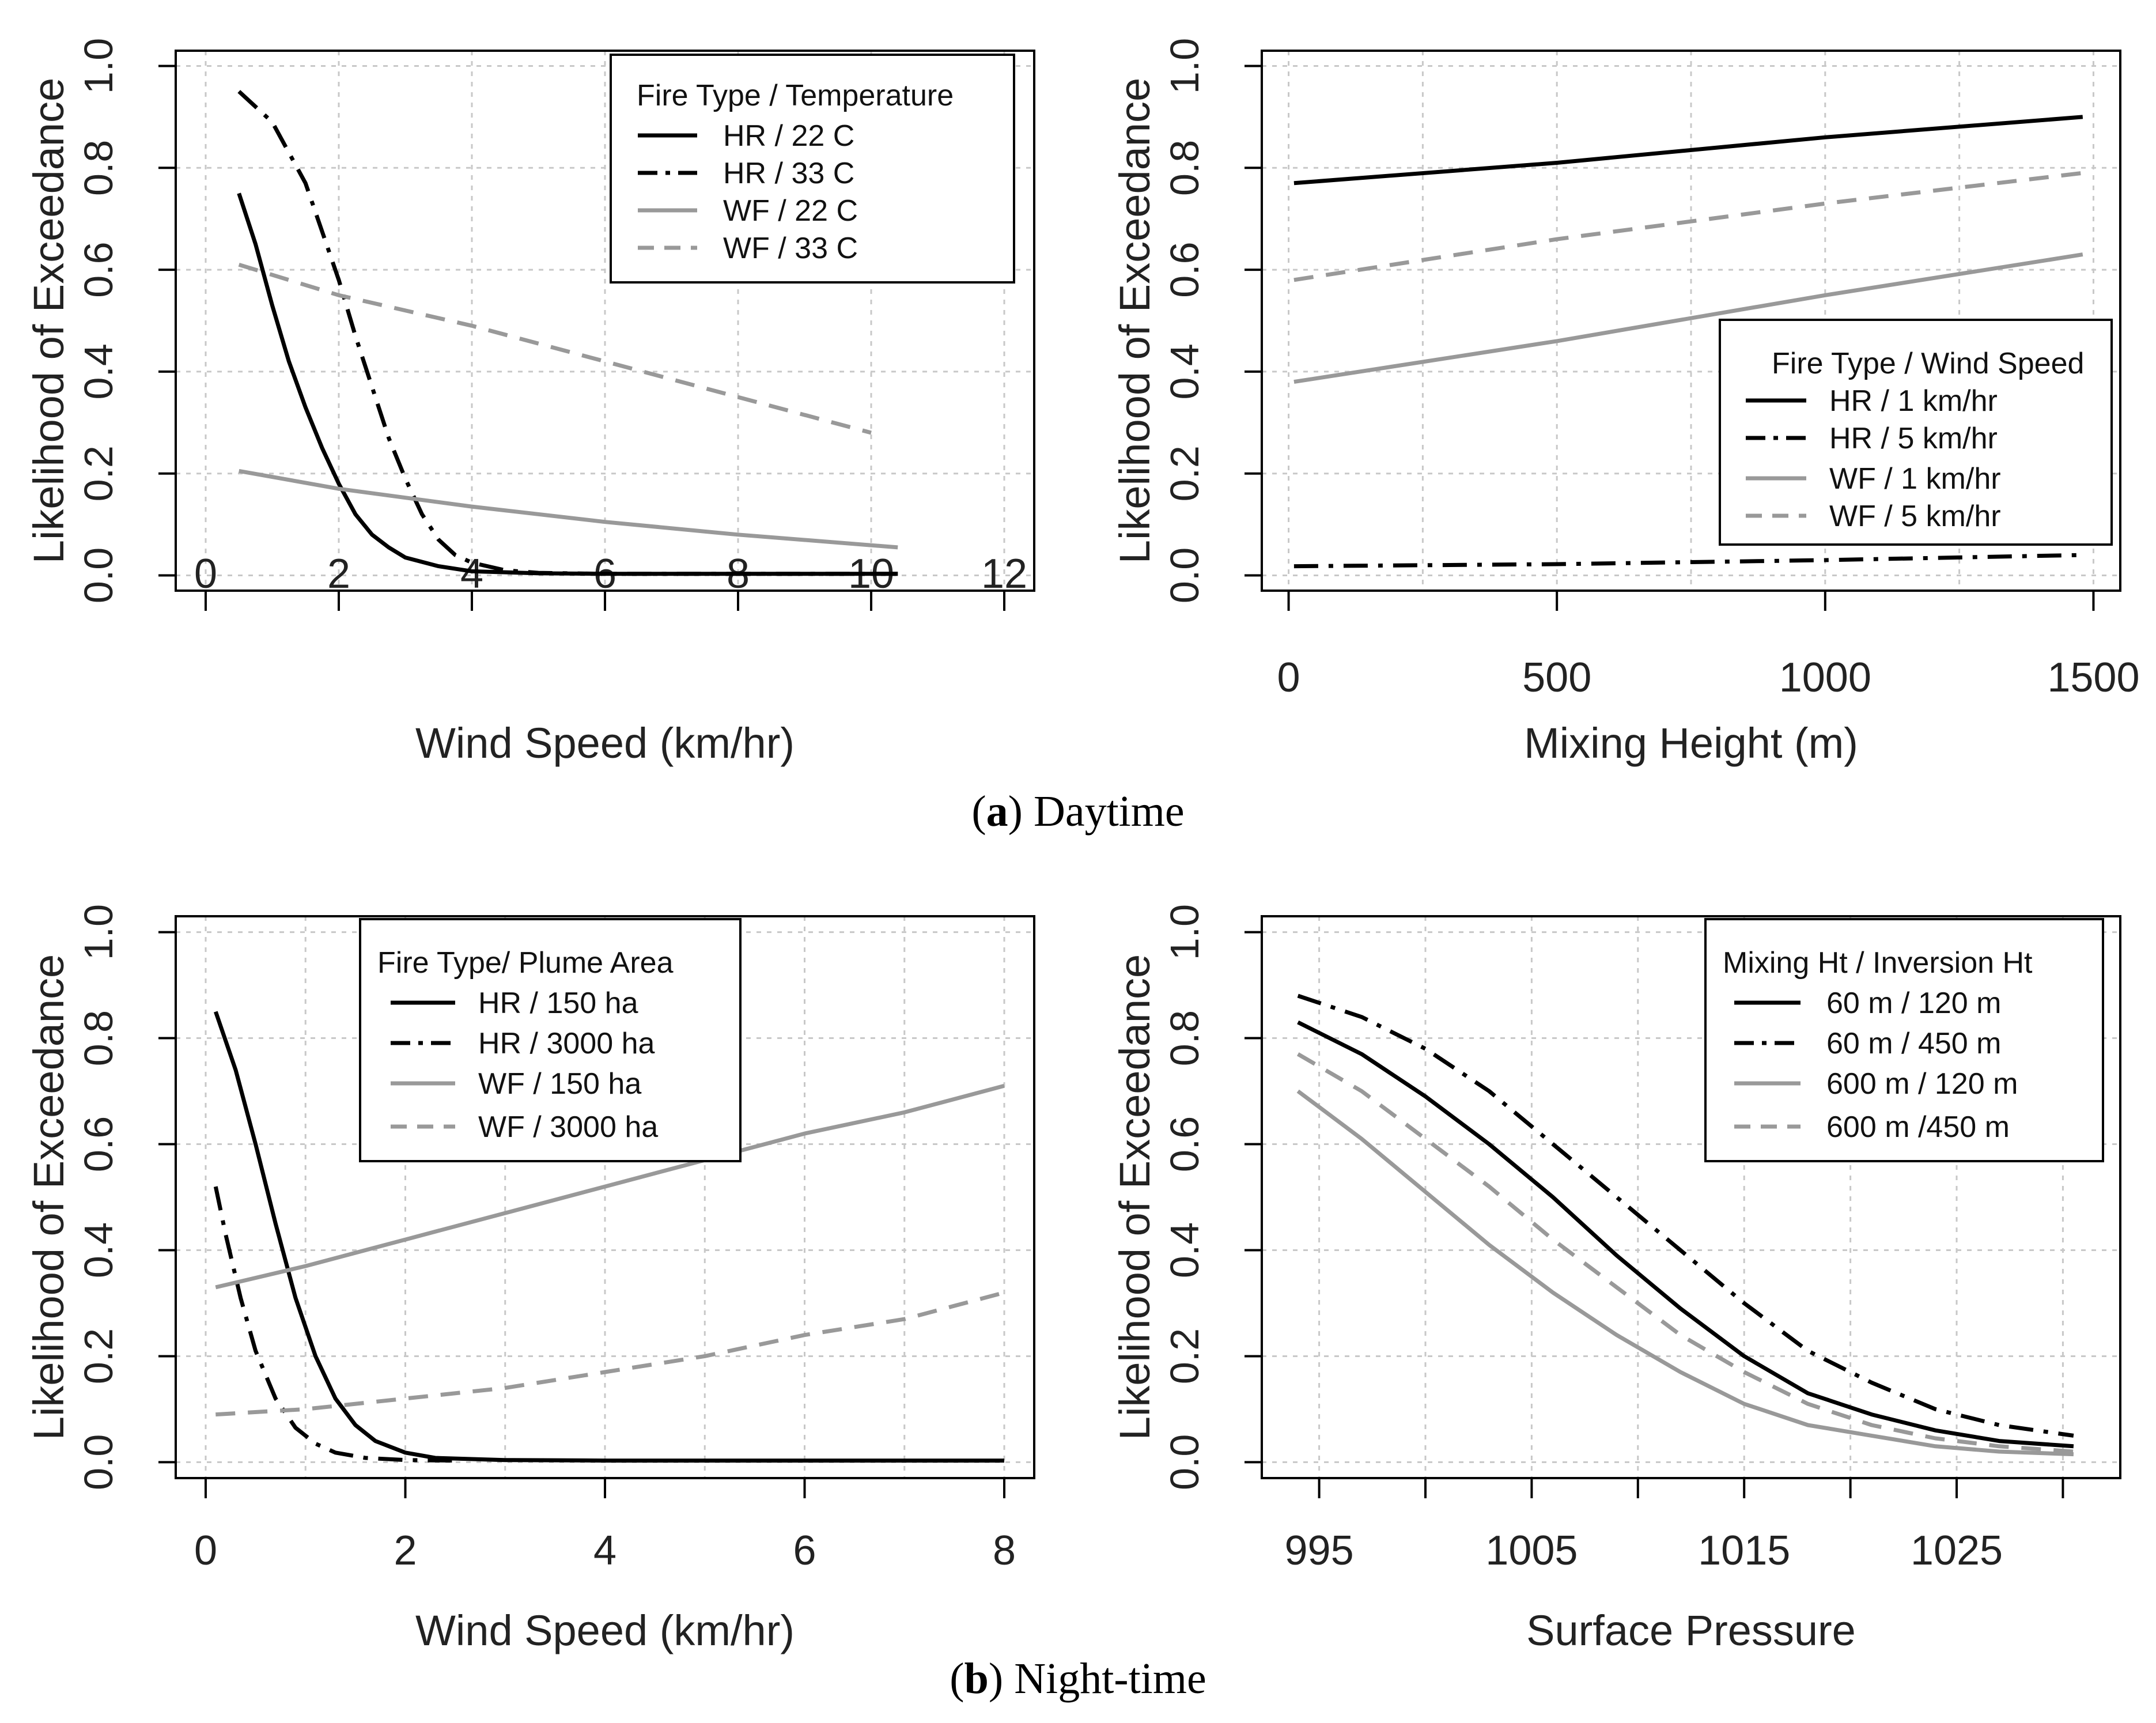  Describe the element at coordinates (795, 96) in the screenshot. I see `legend-title: Fire Type / Temperature` at that location.